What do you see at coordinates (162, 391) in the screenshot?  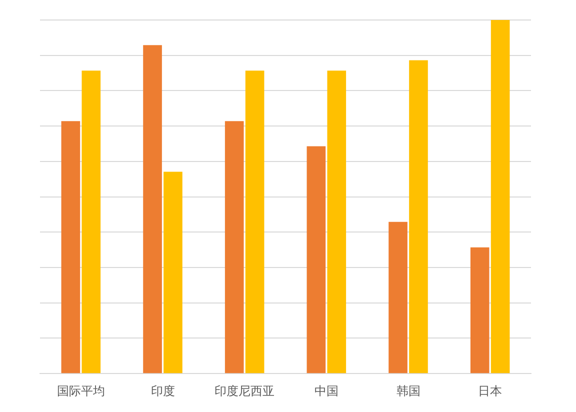 I see `x-tick-label: 印度` at bounding box center [162, 391].